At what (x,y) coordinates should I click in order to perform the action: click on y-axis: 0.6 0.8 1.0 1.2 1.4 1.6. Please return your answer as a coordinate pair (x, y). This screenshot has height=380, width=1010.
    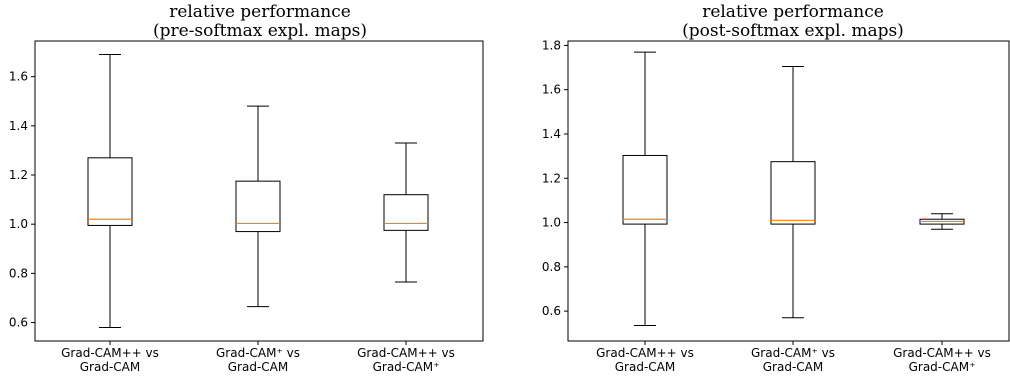
    Looking at the image, I should click on (22, 200).